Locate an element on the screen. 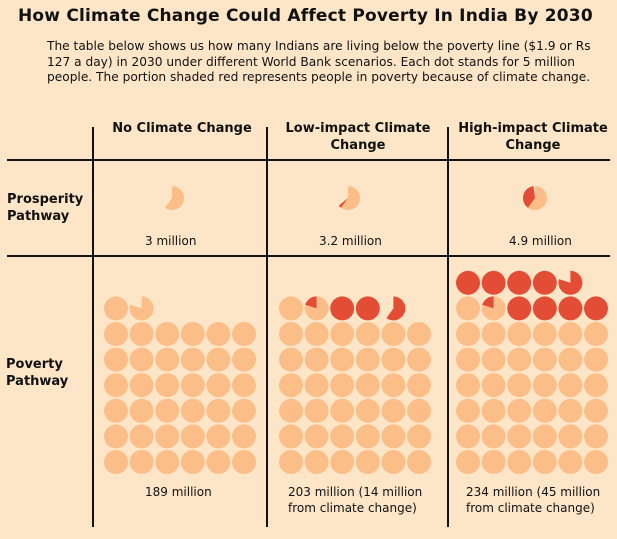 The image size is (617, 539). column-header-low-impact: Low-impact Climate Change is located at coordinates (358, 137).